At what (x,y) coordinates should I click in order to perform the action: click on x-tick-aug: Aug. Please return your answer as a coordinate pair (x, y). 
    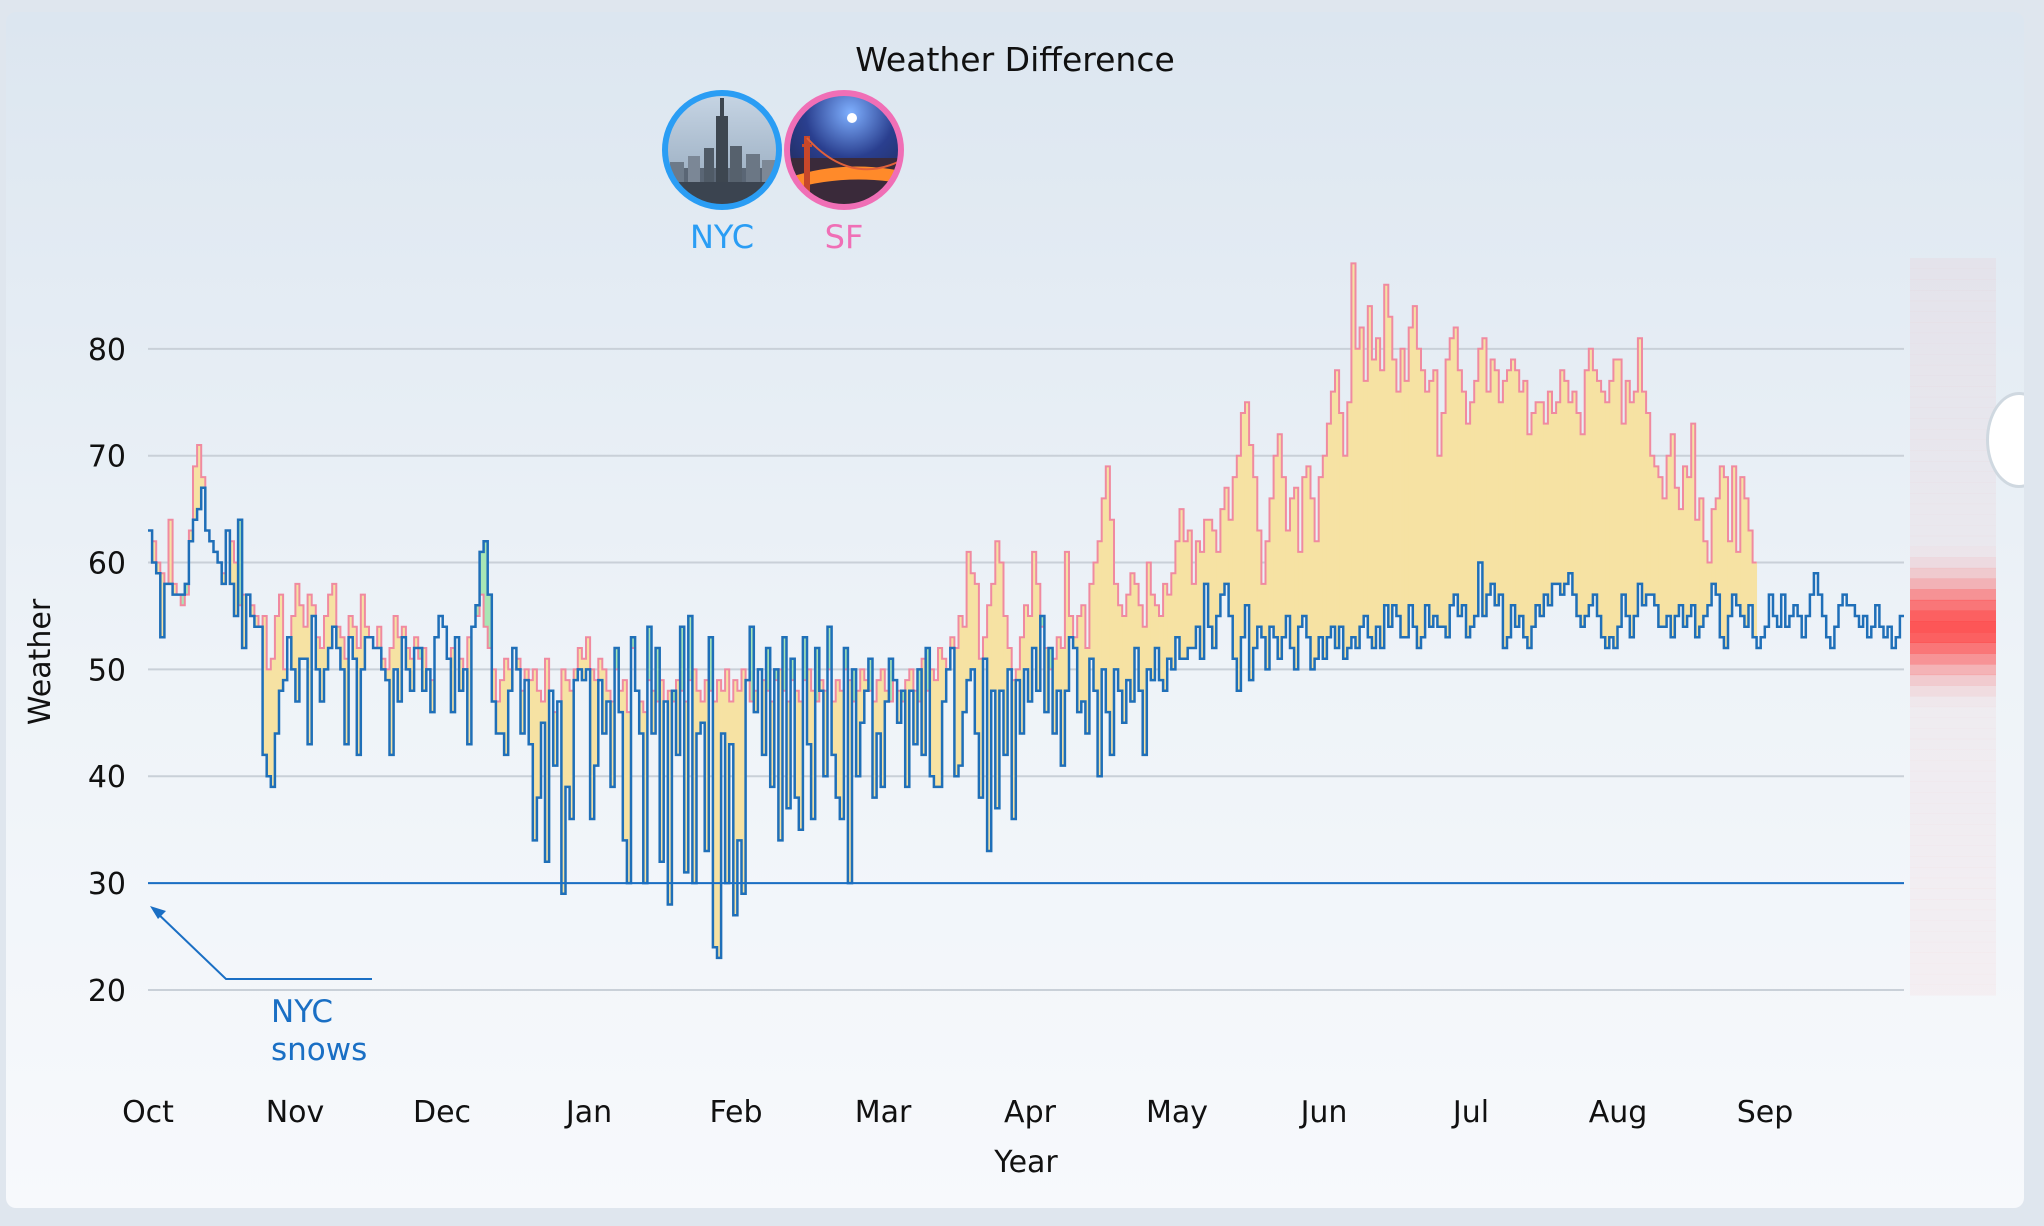
    Looking at the image, I should click on (1618, 1112).